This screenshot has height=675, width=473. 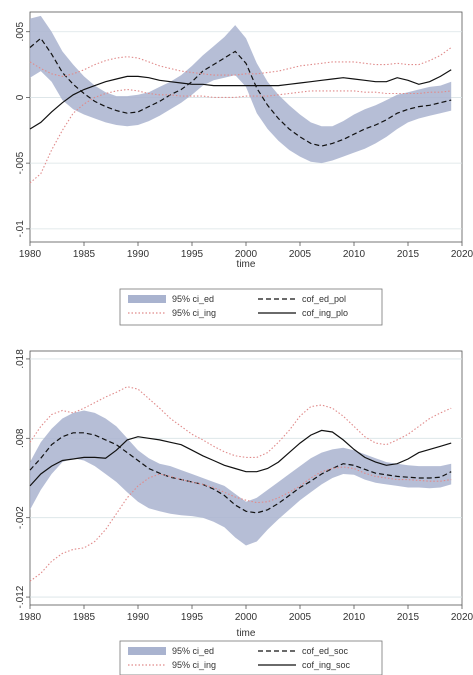 What do you see at coordinates (20, 438) in the screenshot?
I see `y-tick-label: .008` at bounding box center [20, 438].